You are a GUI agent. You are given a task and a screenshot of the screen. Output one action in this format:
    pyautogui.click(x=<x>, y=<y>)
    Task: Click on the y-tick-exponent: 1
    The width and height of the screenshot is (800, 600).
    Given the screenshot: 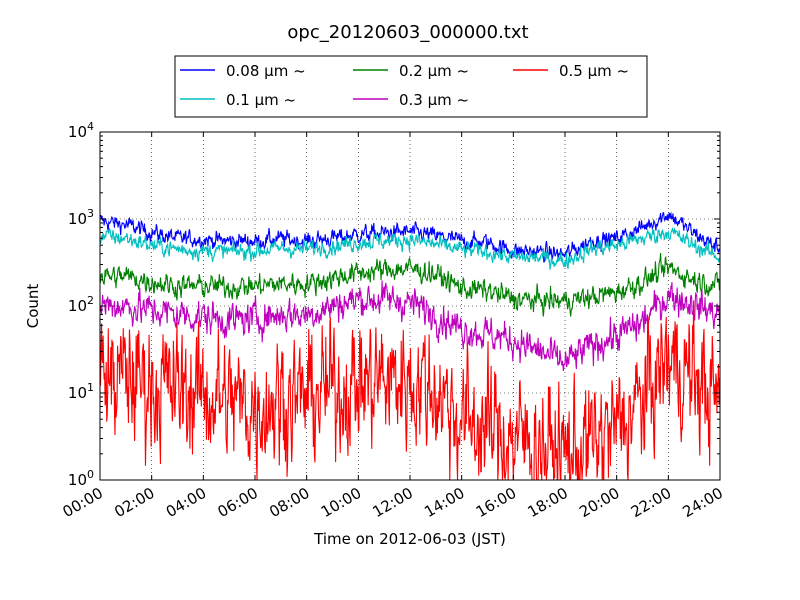 What is the action you would take?
    pyautogui.click(x=90, y=387)
    